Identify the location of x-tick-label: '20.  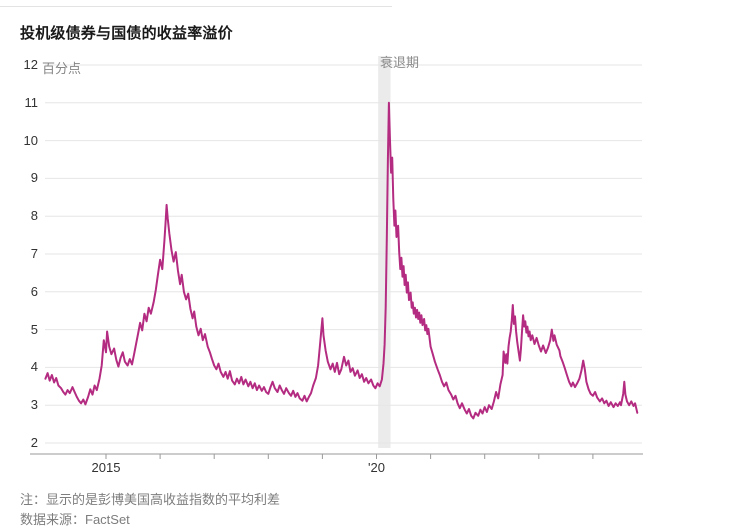
(376, 467).